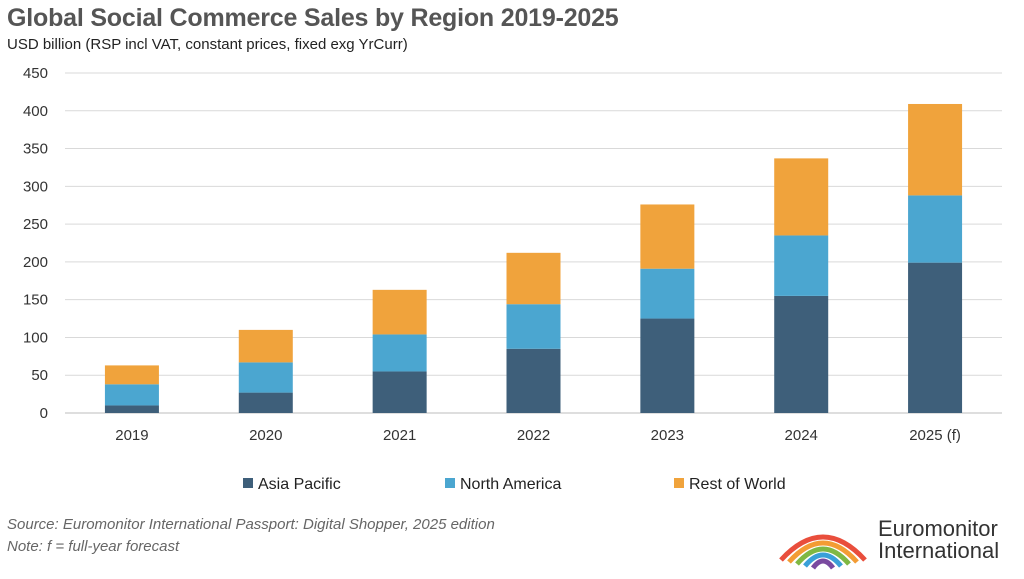 The width and height of the screenshot is (1024, 579). What do you see at coordinates (801, 435) in the screenshot?
I see `x-tick-label: 2024` at bounding box center [801, 435].